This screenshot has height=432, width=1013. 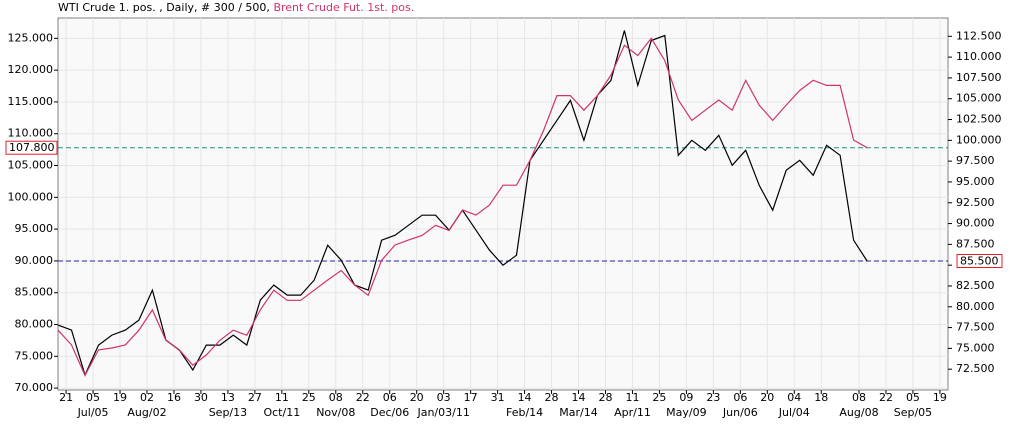 I want to click on reference-label: 107.800, so click(x=32, y=147).